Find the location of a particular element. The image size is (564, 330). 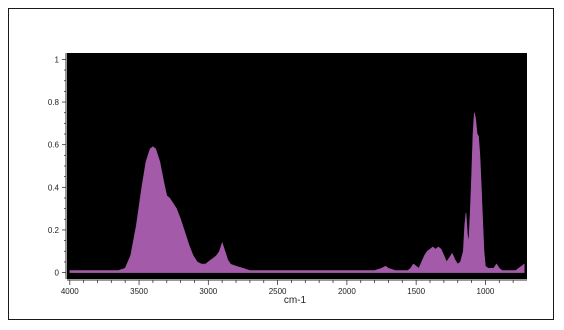

x-tick-label: 1500 is located at coordinates (416, 291).